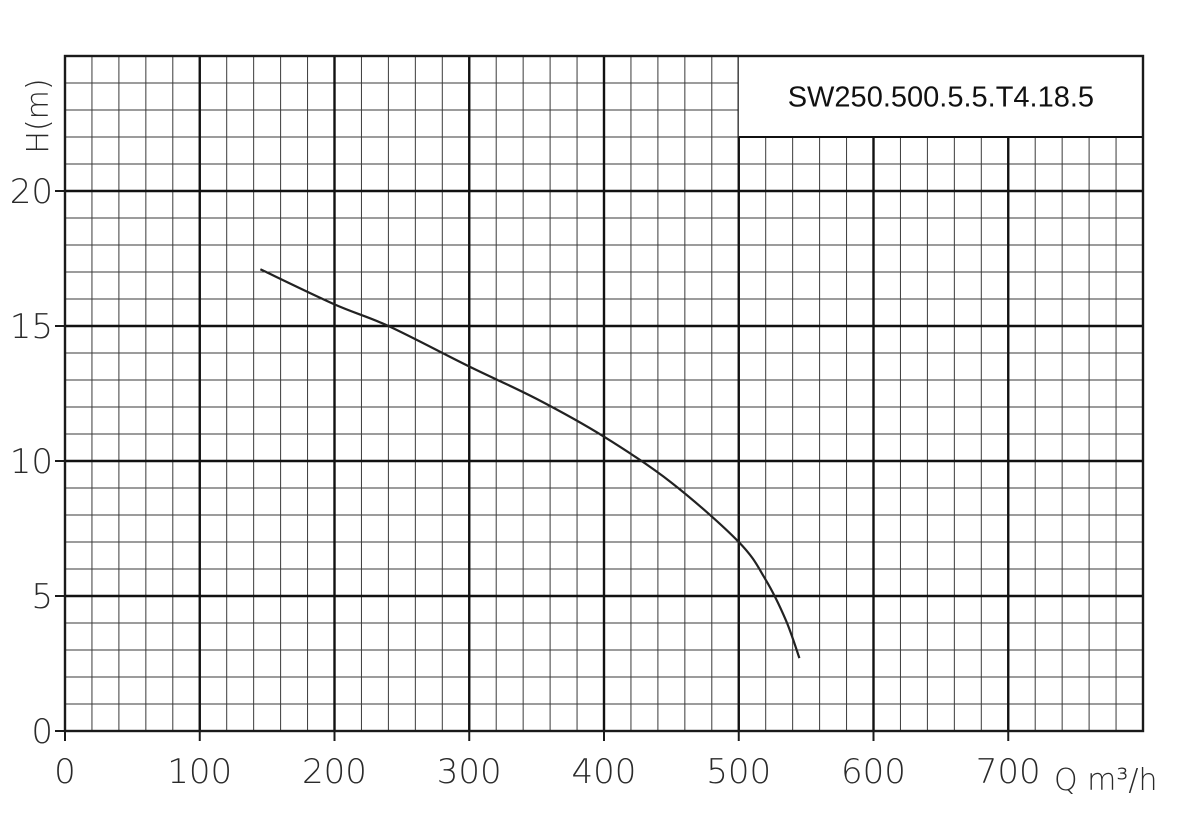  I want to click on y-axis-label: H(m), so click(38, 115).